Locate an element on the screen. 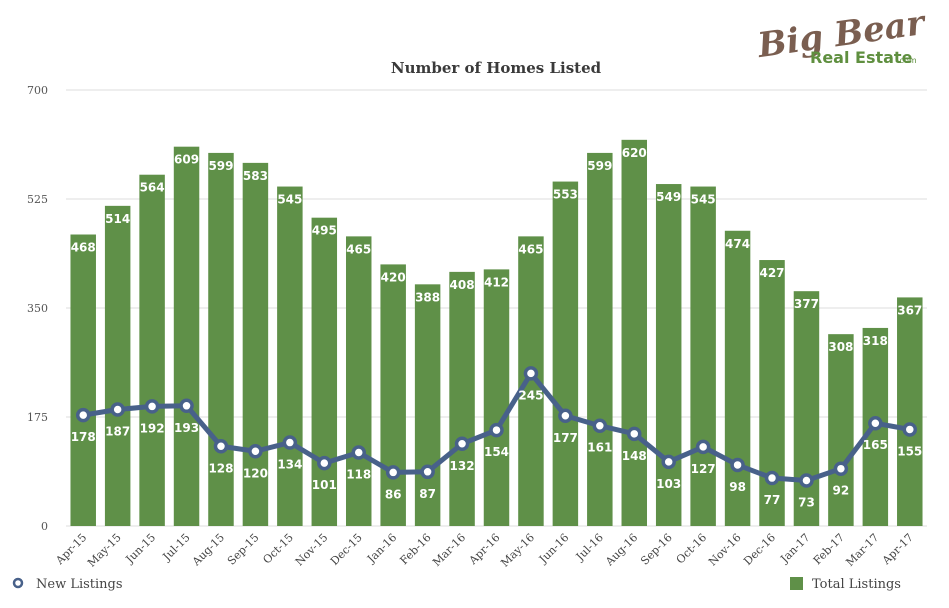 The width and height of the screenshot is (949, 608). x-tick-label: Dec-16 is located at coordinates (759, 549).